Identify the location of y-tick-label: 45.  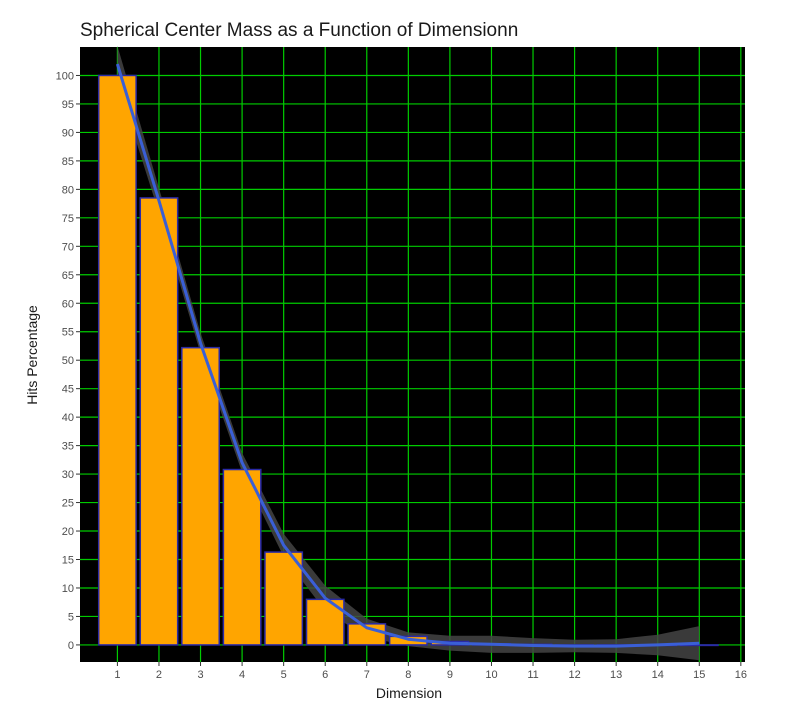
(68, 390).